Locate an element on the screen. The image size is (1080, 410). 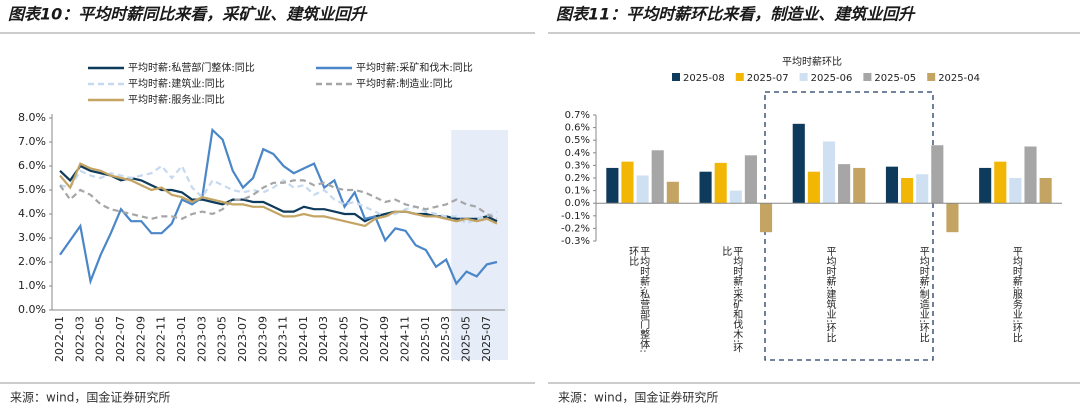
chart-title: 图表10：平均时薪同比来看，采矿业、建筑业回升 is located at coordinates (188, 14).